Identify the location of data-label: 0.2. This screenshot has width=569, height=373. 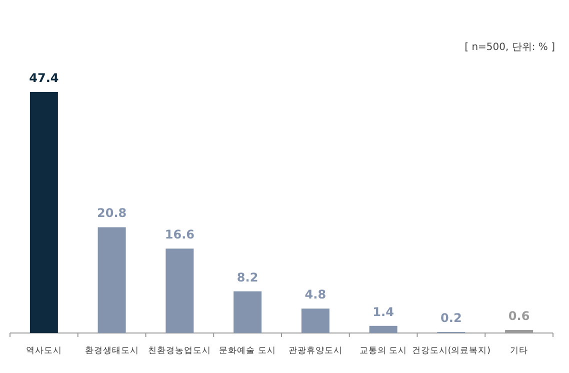
(451, 317).